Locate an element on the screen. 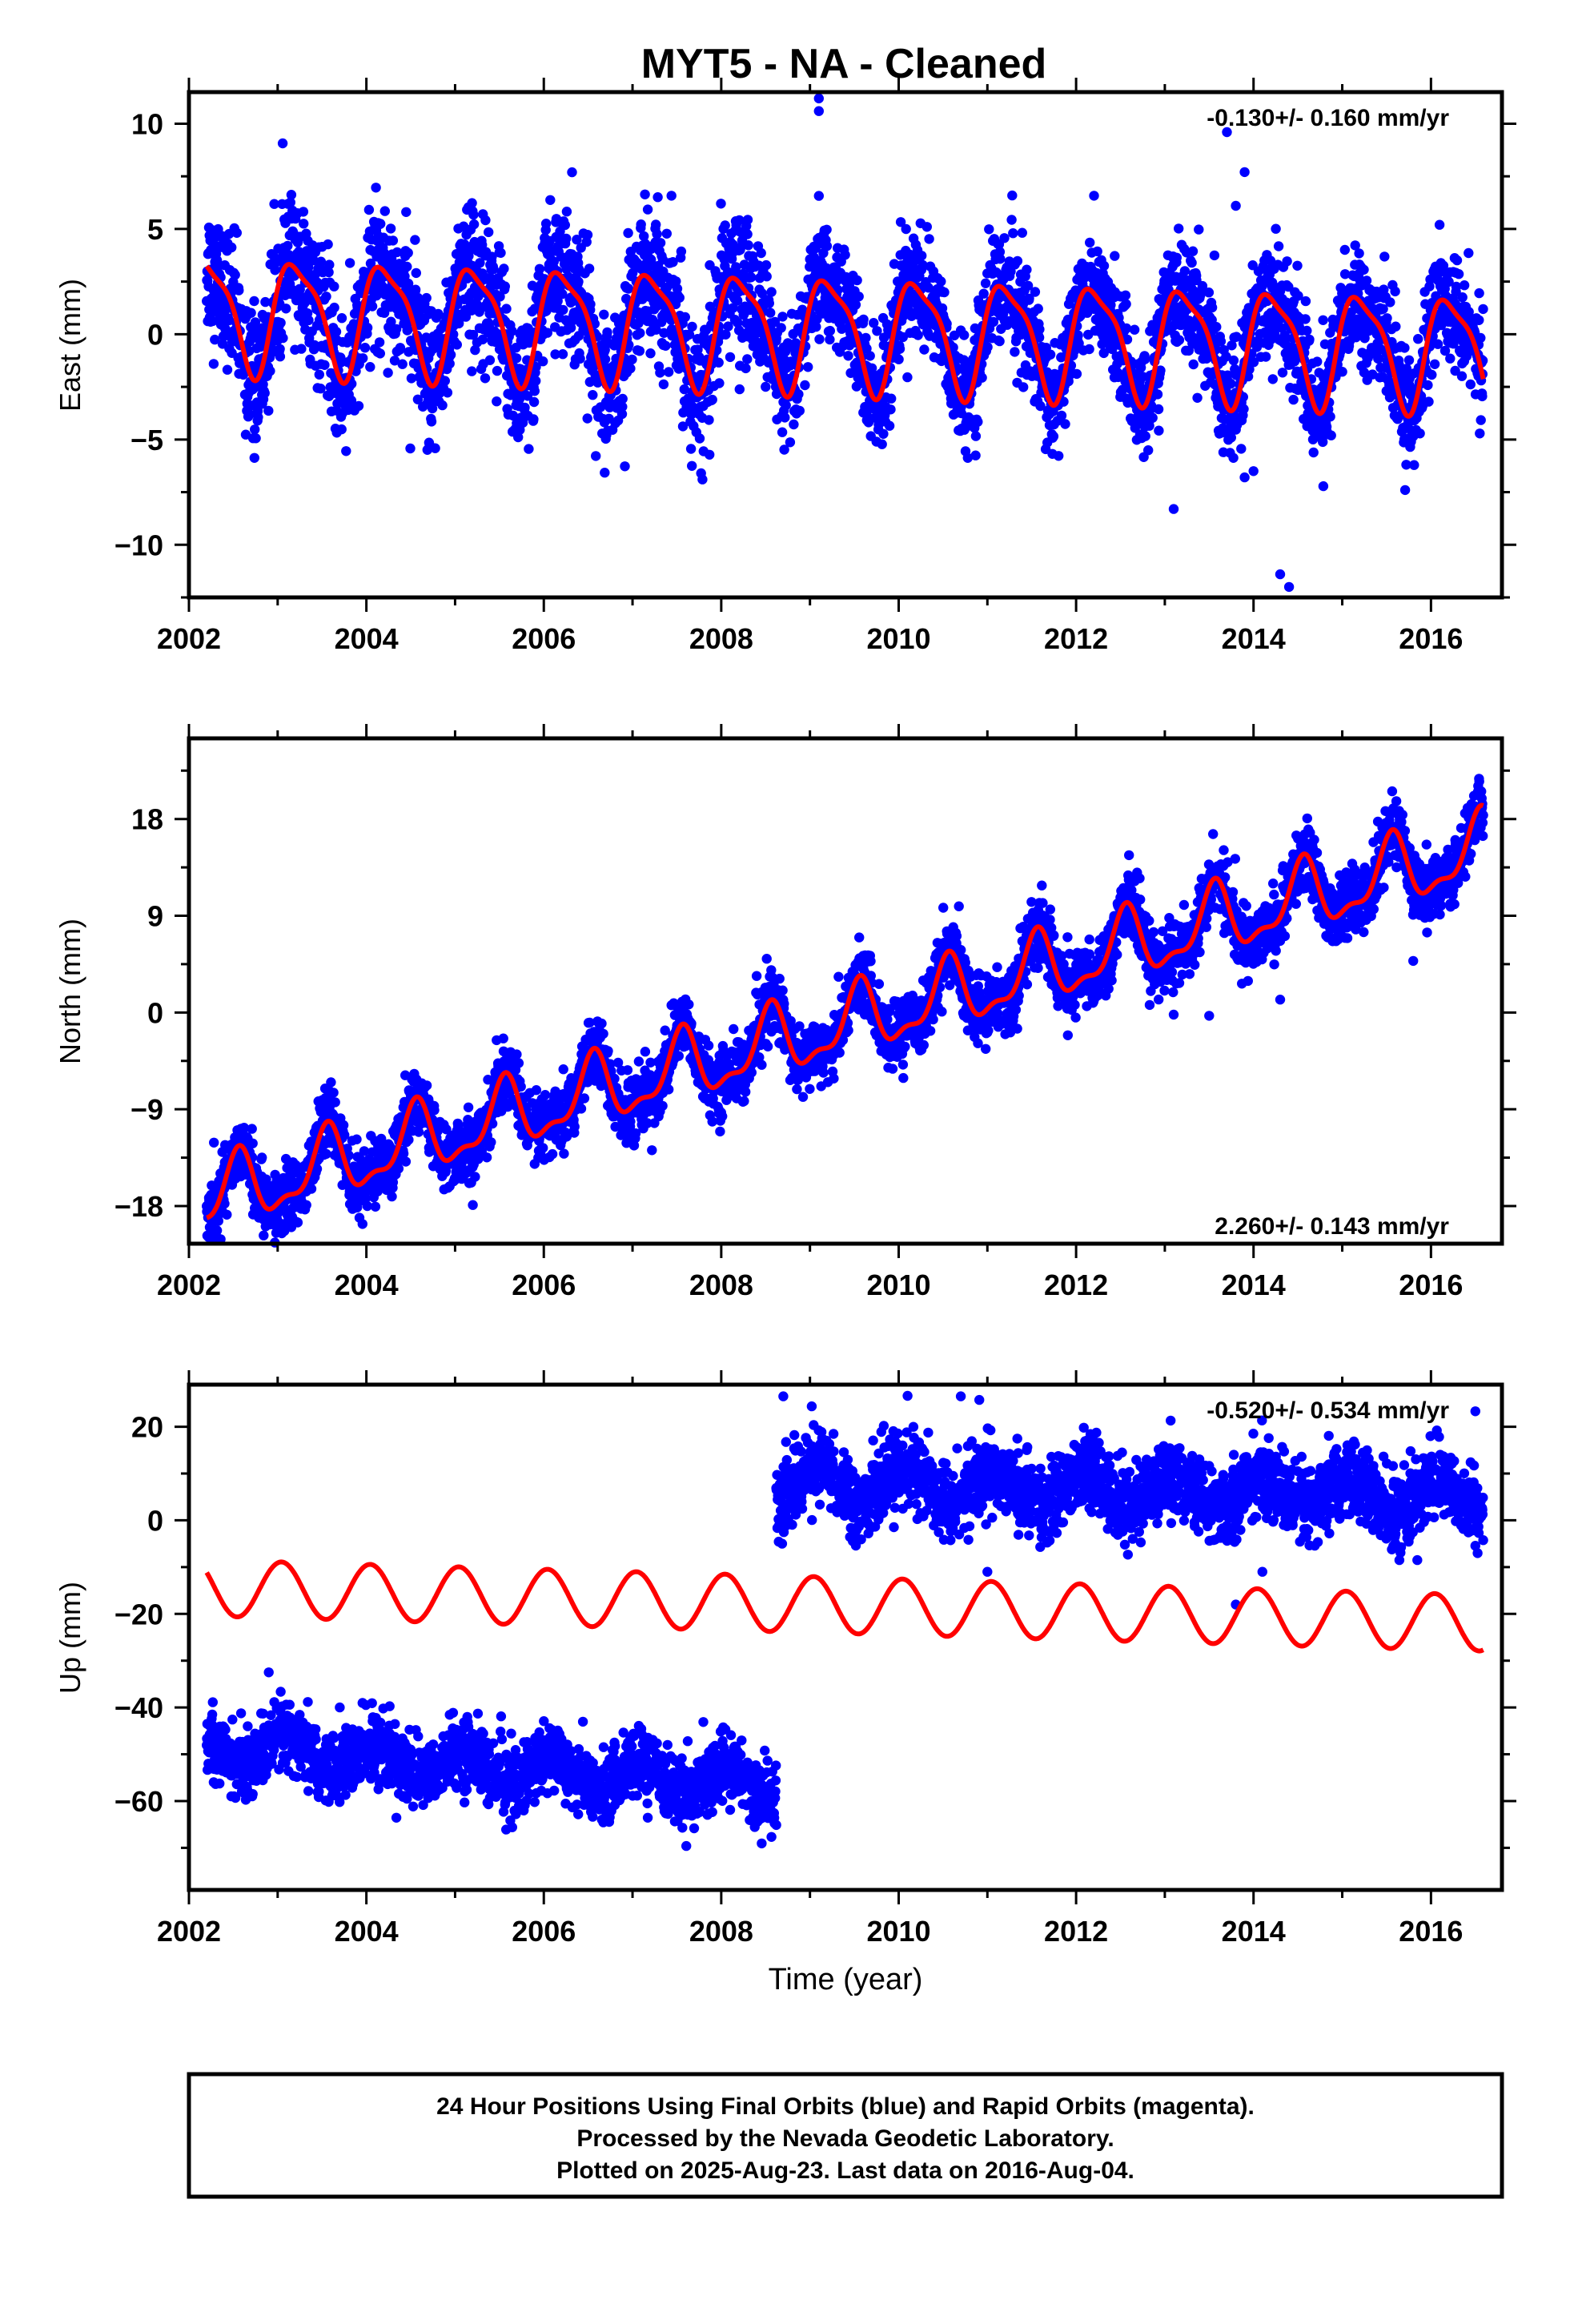 This screenshot has width=1582, height=2324. east-x-tick-label: 2010 is located at coordinates (898, 638).